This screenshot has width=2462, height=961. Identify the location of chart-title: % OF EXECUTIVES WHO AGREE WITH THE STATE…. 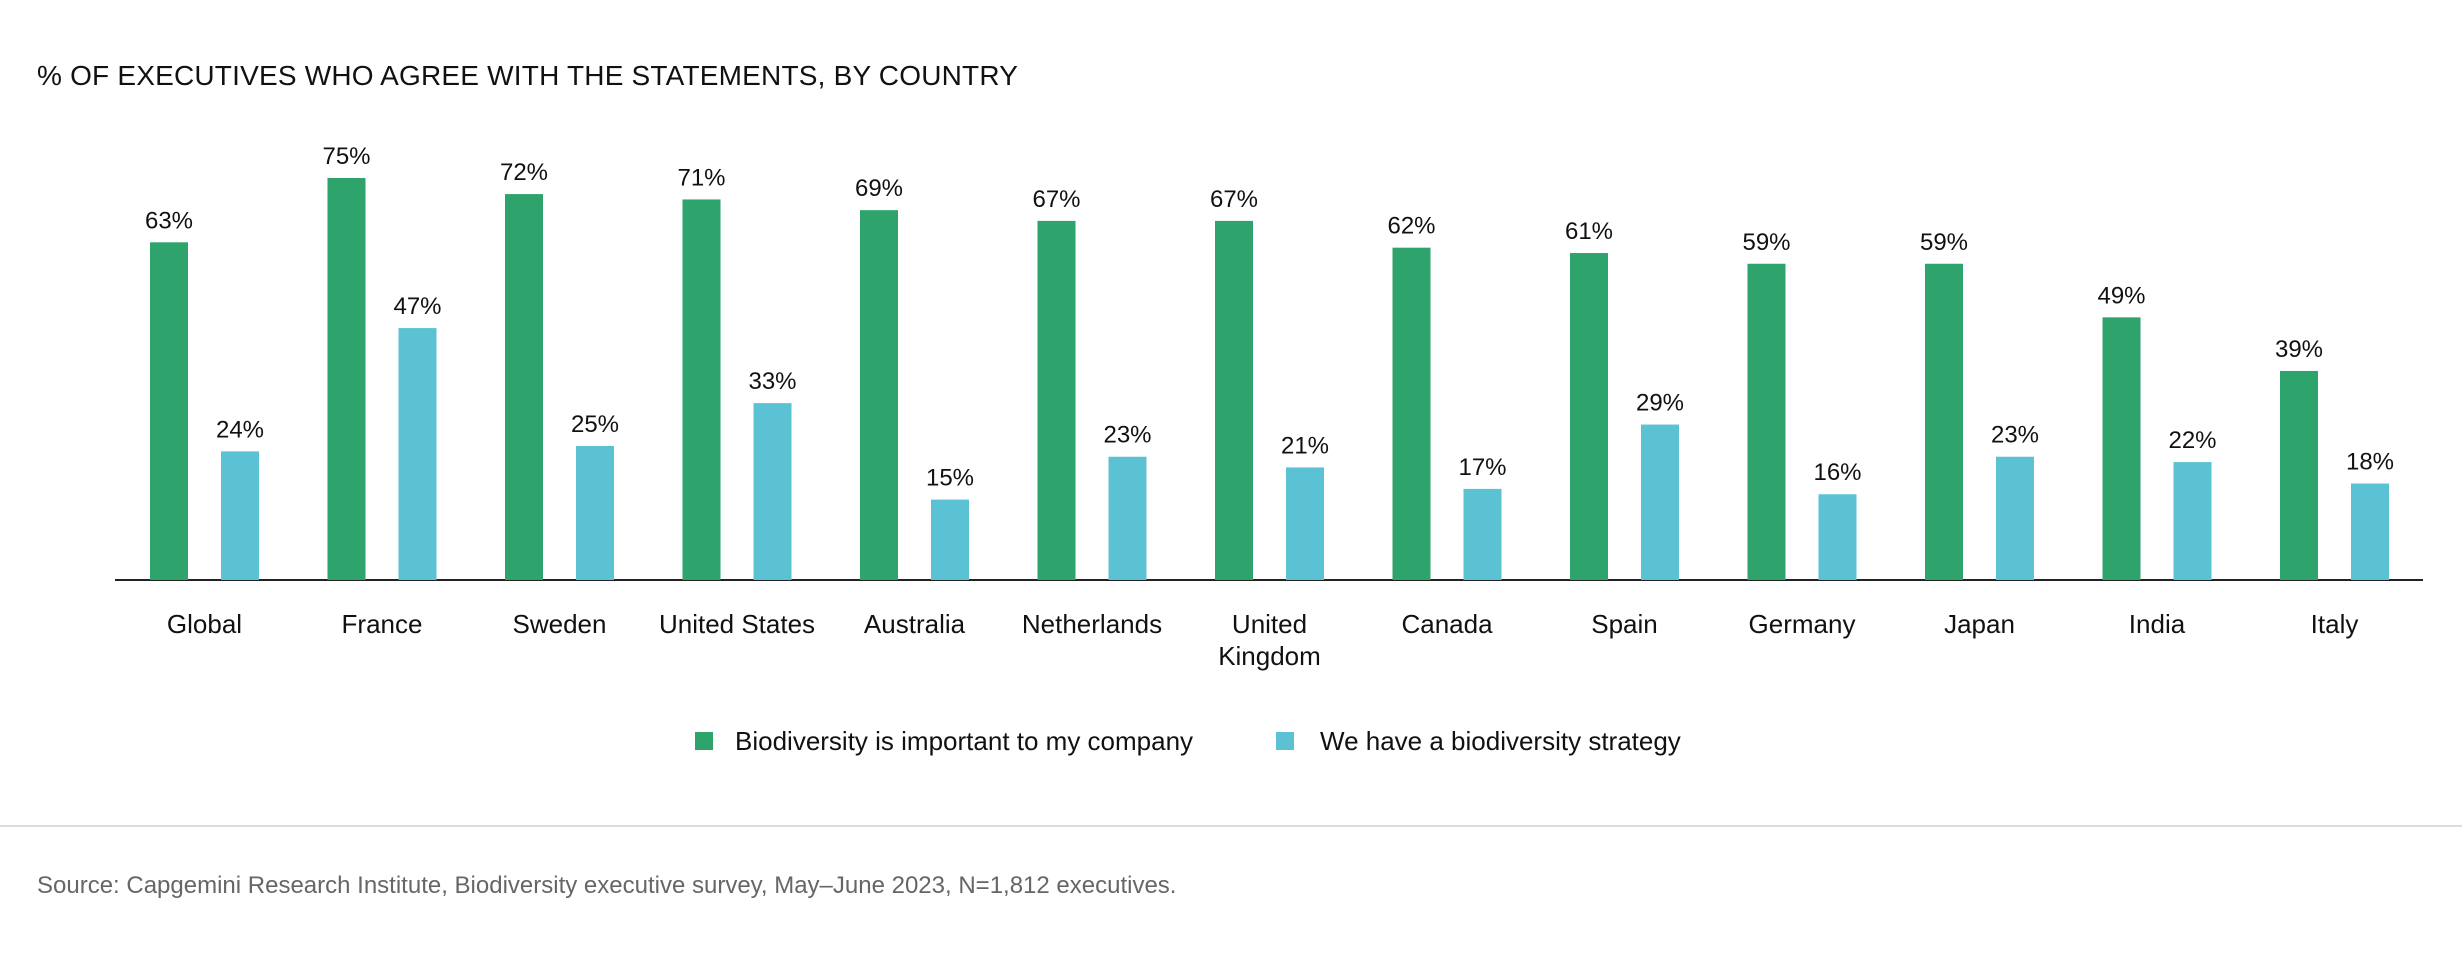
(528, 75).